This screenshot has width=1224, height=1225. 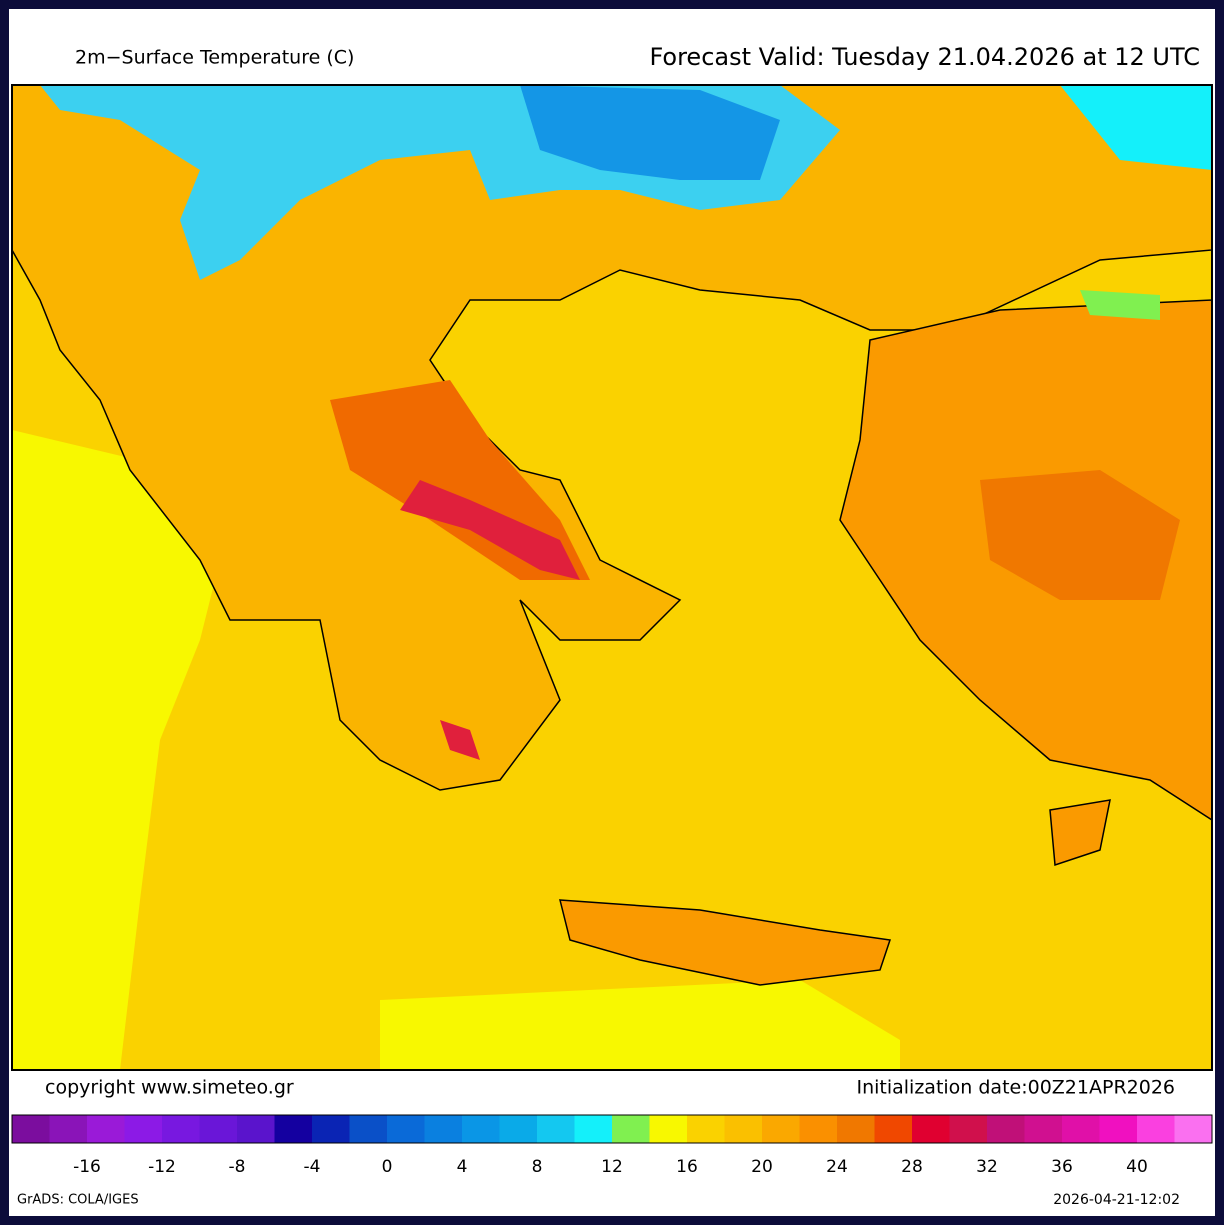 I want to click on colorbar-tick-label: 40, so click(x=1137, y=1167).